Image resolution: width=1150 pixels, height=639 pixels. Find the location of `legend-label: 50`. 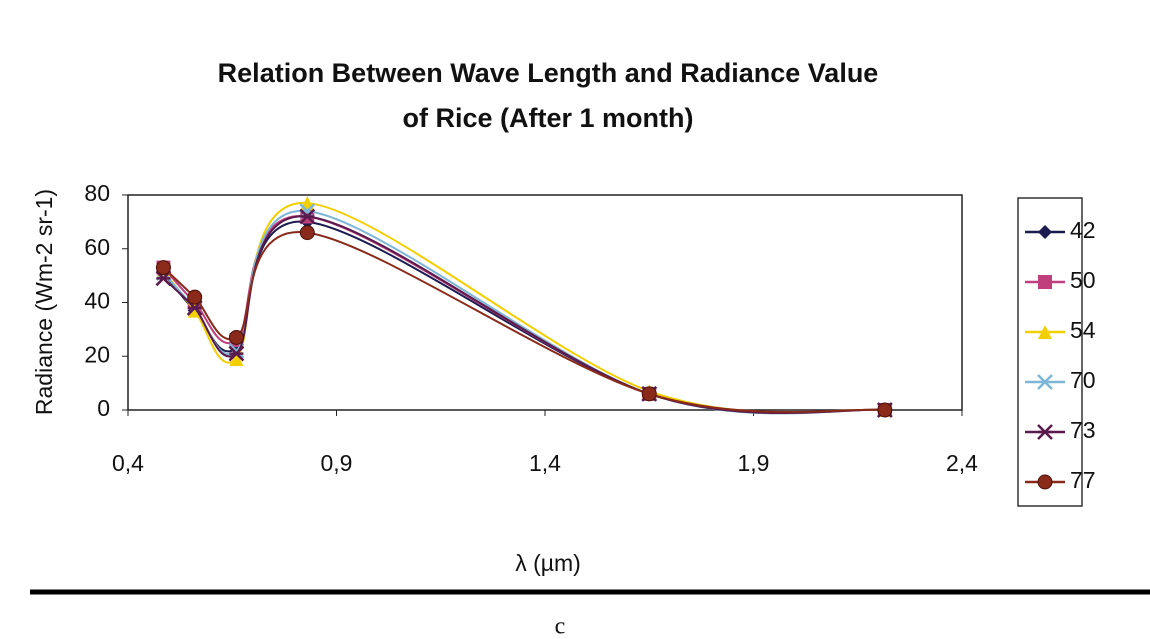

legend-label: 50 is located at coordinates (1083, 280).